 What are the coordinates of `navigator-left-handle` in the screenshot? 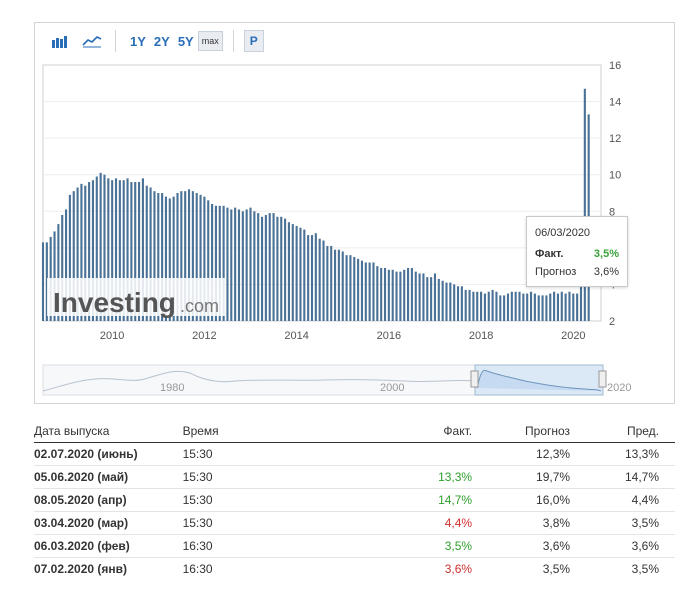 It's located at (474, 379).